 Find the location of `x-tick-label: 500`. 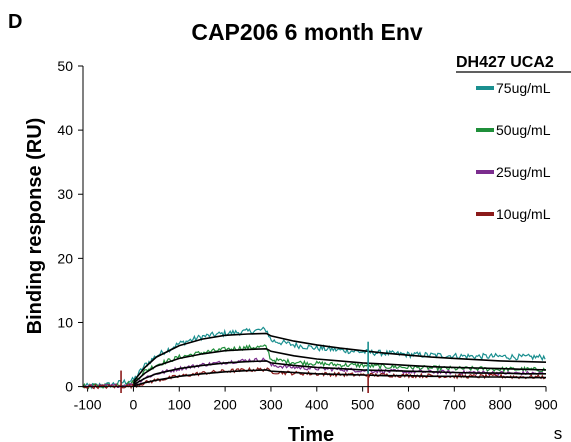

x-tick-label: 500 is located at coordinates (363, 405).